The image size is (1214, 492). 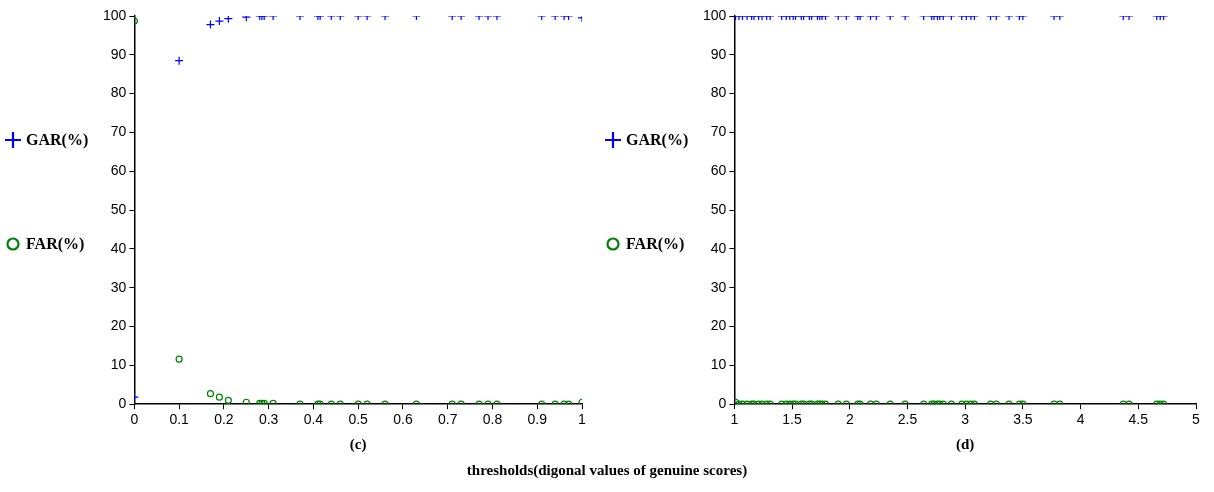 I want to click on x-tick-label: 0.3, so click(x=268, y=419).